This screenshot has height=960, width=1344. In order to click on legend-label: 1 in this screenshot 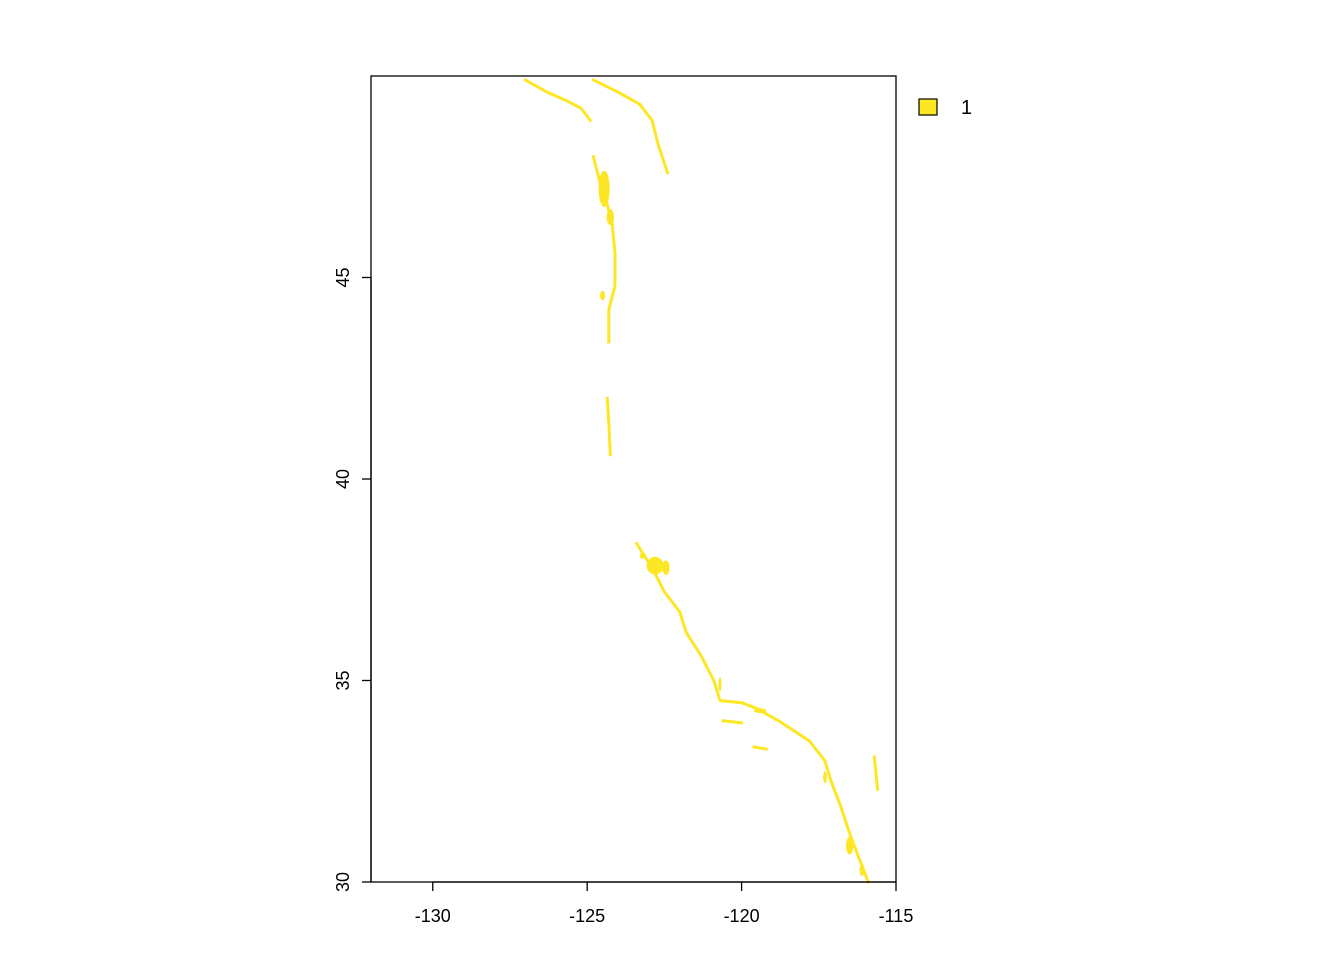, I will do `click(966, 108)`.